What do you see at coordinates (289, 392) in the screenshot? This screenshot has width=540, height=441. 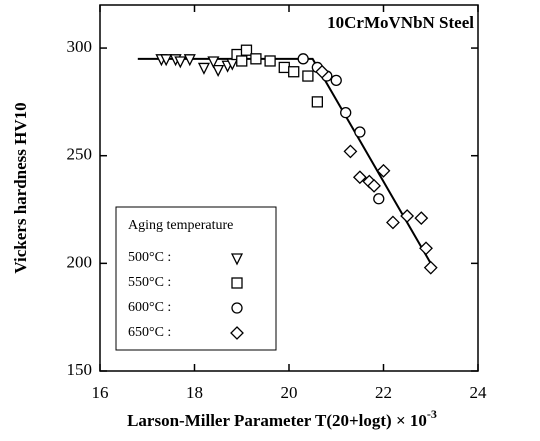 I see `x-tick-label: 20` at bounding box center [289, 392].